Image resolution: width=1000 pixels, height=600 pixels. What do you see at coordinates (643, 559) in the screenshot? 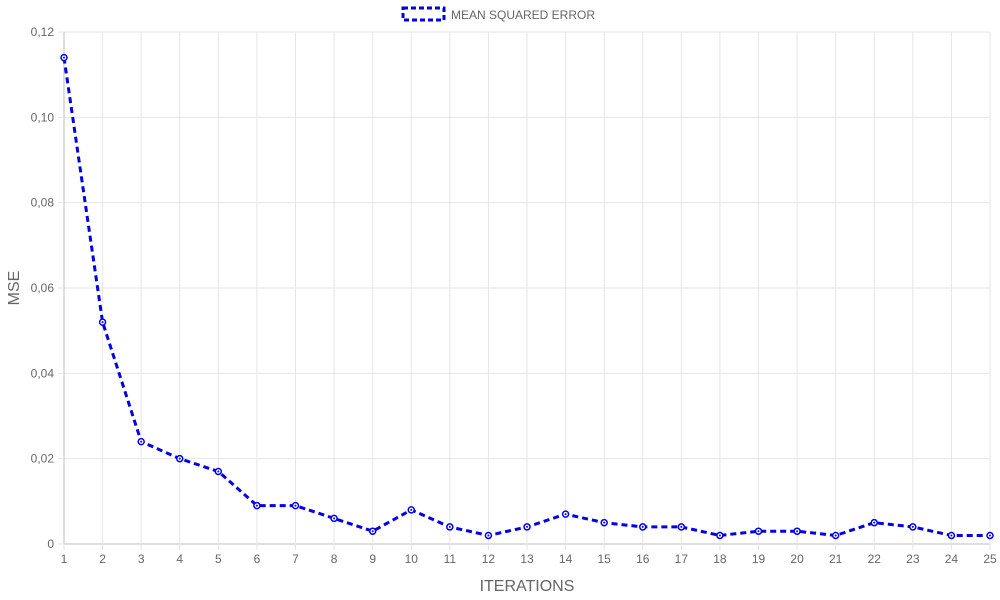
I see `x-tick-label: 16` at bounding box center [643, 559].